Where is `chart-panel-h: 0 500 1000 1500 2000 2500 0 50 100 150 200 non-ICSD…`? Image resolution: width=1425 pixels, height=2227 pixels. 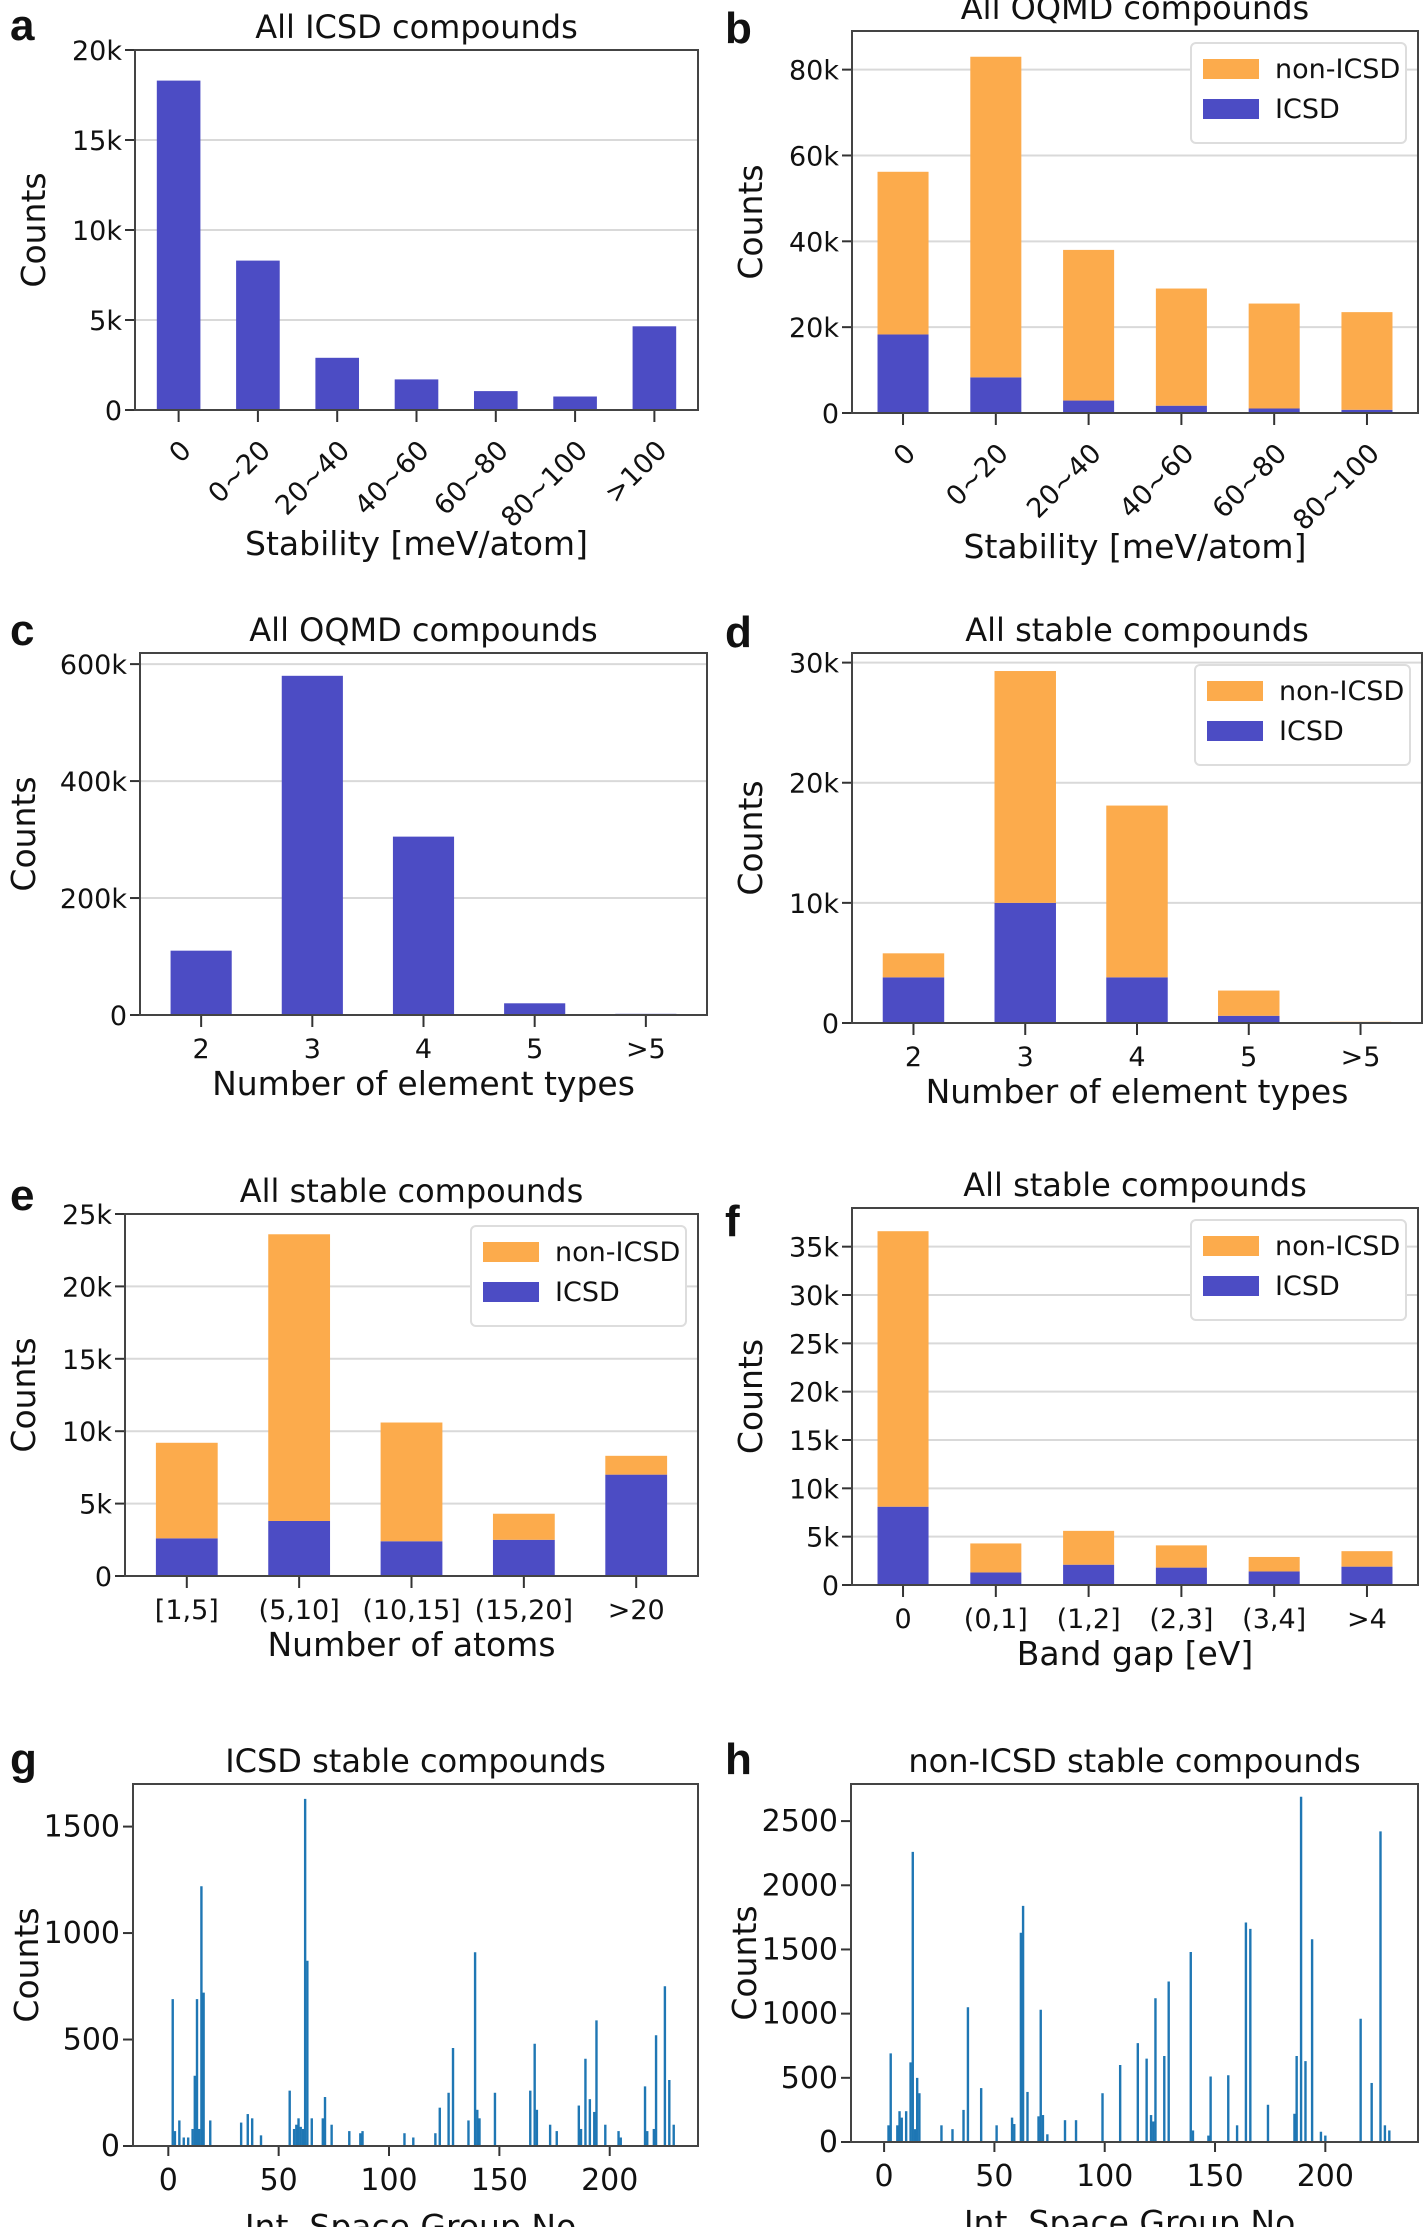
chart-panel-h: 0 500 1000 1500 2000 2500 0 50 100 150 200 non-ICSD… is located at coordinates (1072, 1981).